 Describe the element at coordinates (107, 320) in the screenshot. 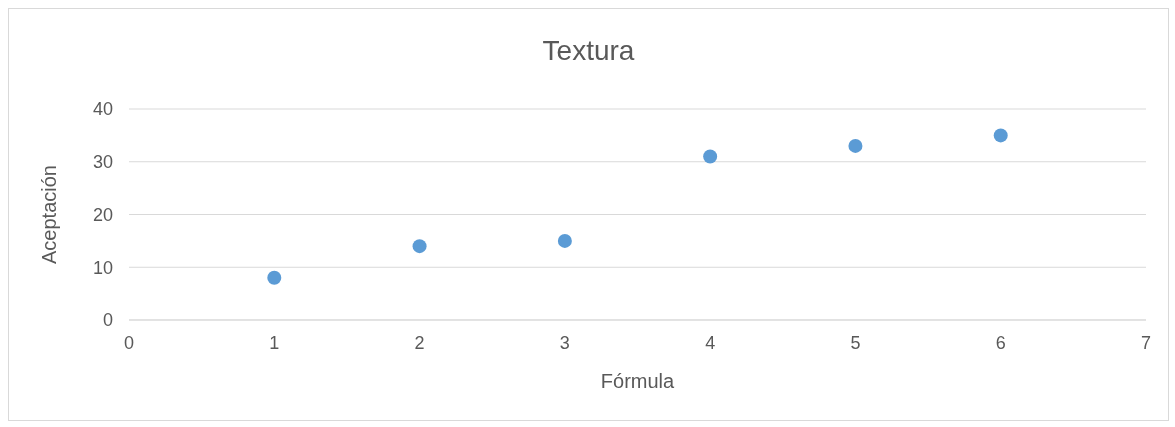

I see `y-tick-label: 0` at that location.